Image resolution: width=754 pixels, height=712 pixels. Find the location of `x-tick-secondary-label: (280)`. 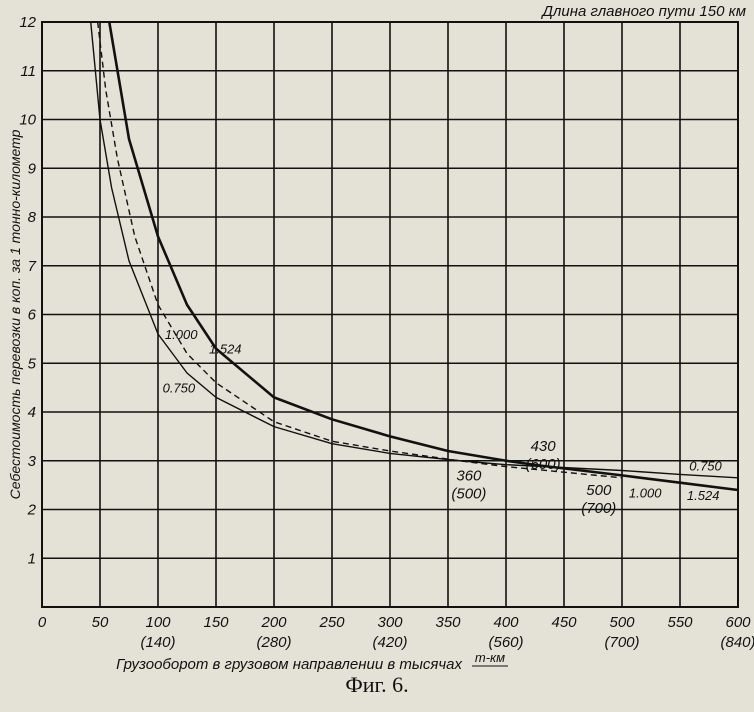

x-tick-secondary-label: (280) is located at coordinates (273, 642).